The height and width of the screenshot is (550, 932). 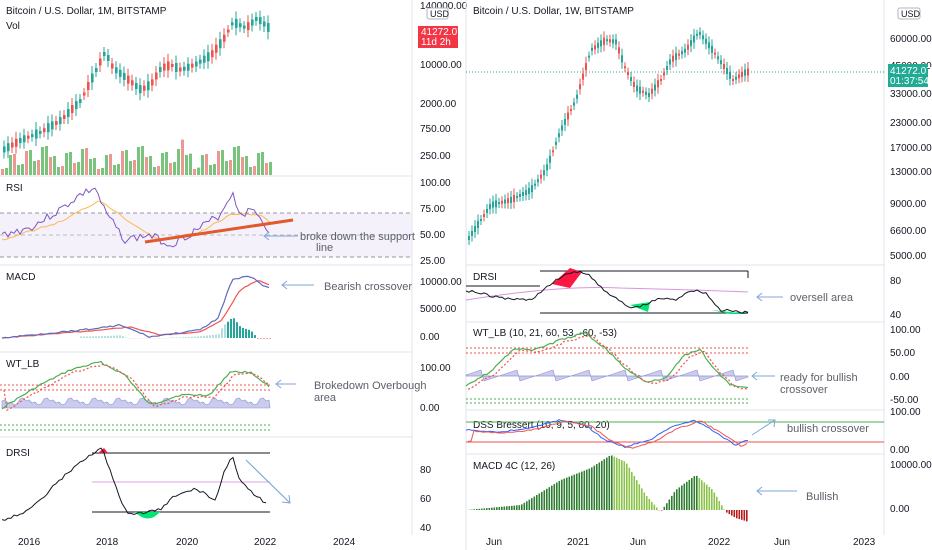 I want to click on right-dss-tick: 0.00, so click(x=900, y=450).